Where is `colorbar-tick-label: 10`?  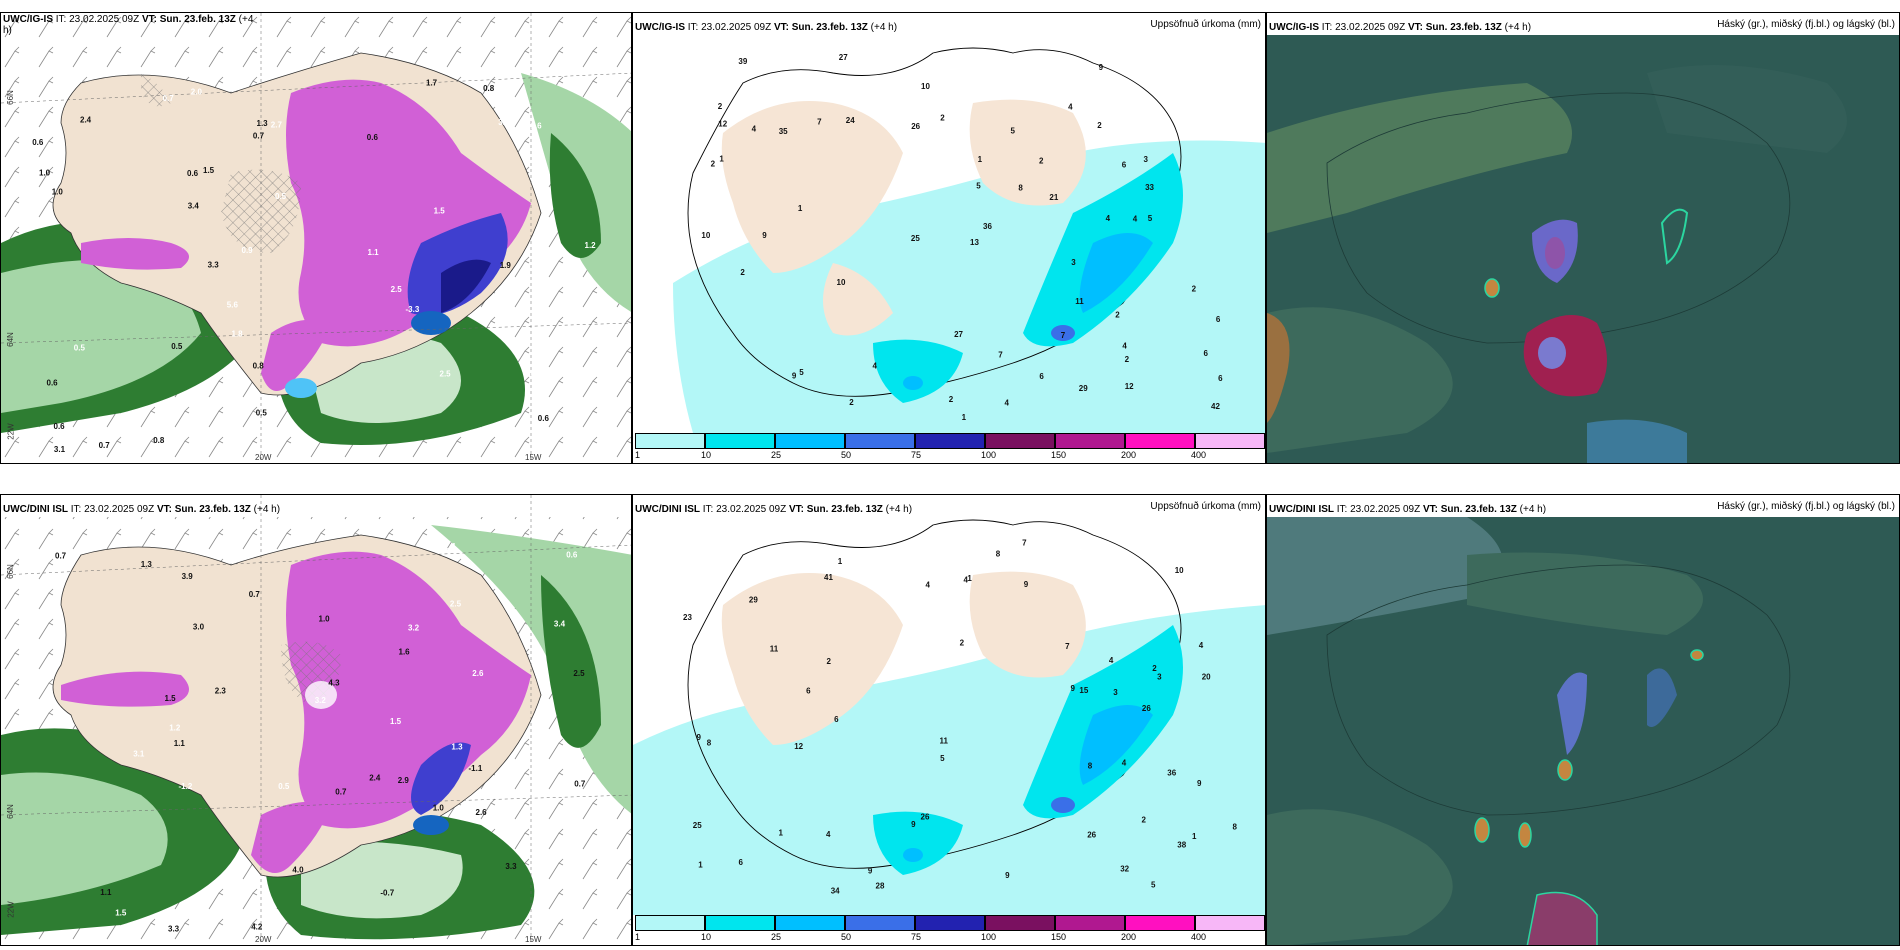 colorbar-tick-label: 10 is located at coordinates (706, 937).